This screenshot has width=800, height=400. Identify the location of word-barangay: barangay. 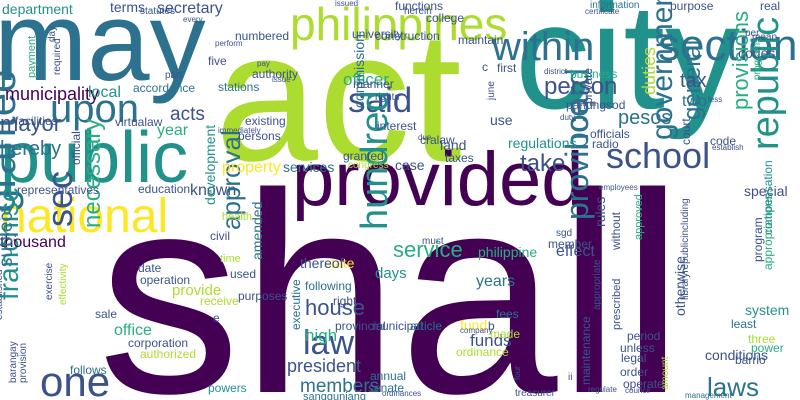
(13, 362).